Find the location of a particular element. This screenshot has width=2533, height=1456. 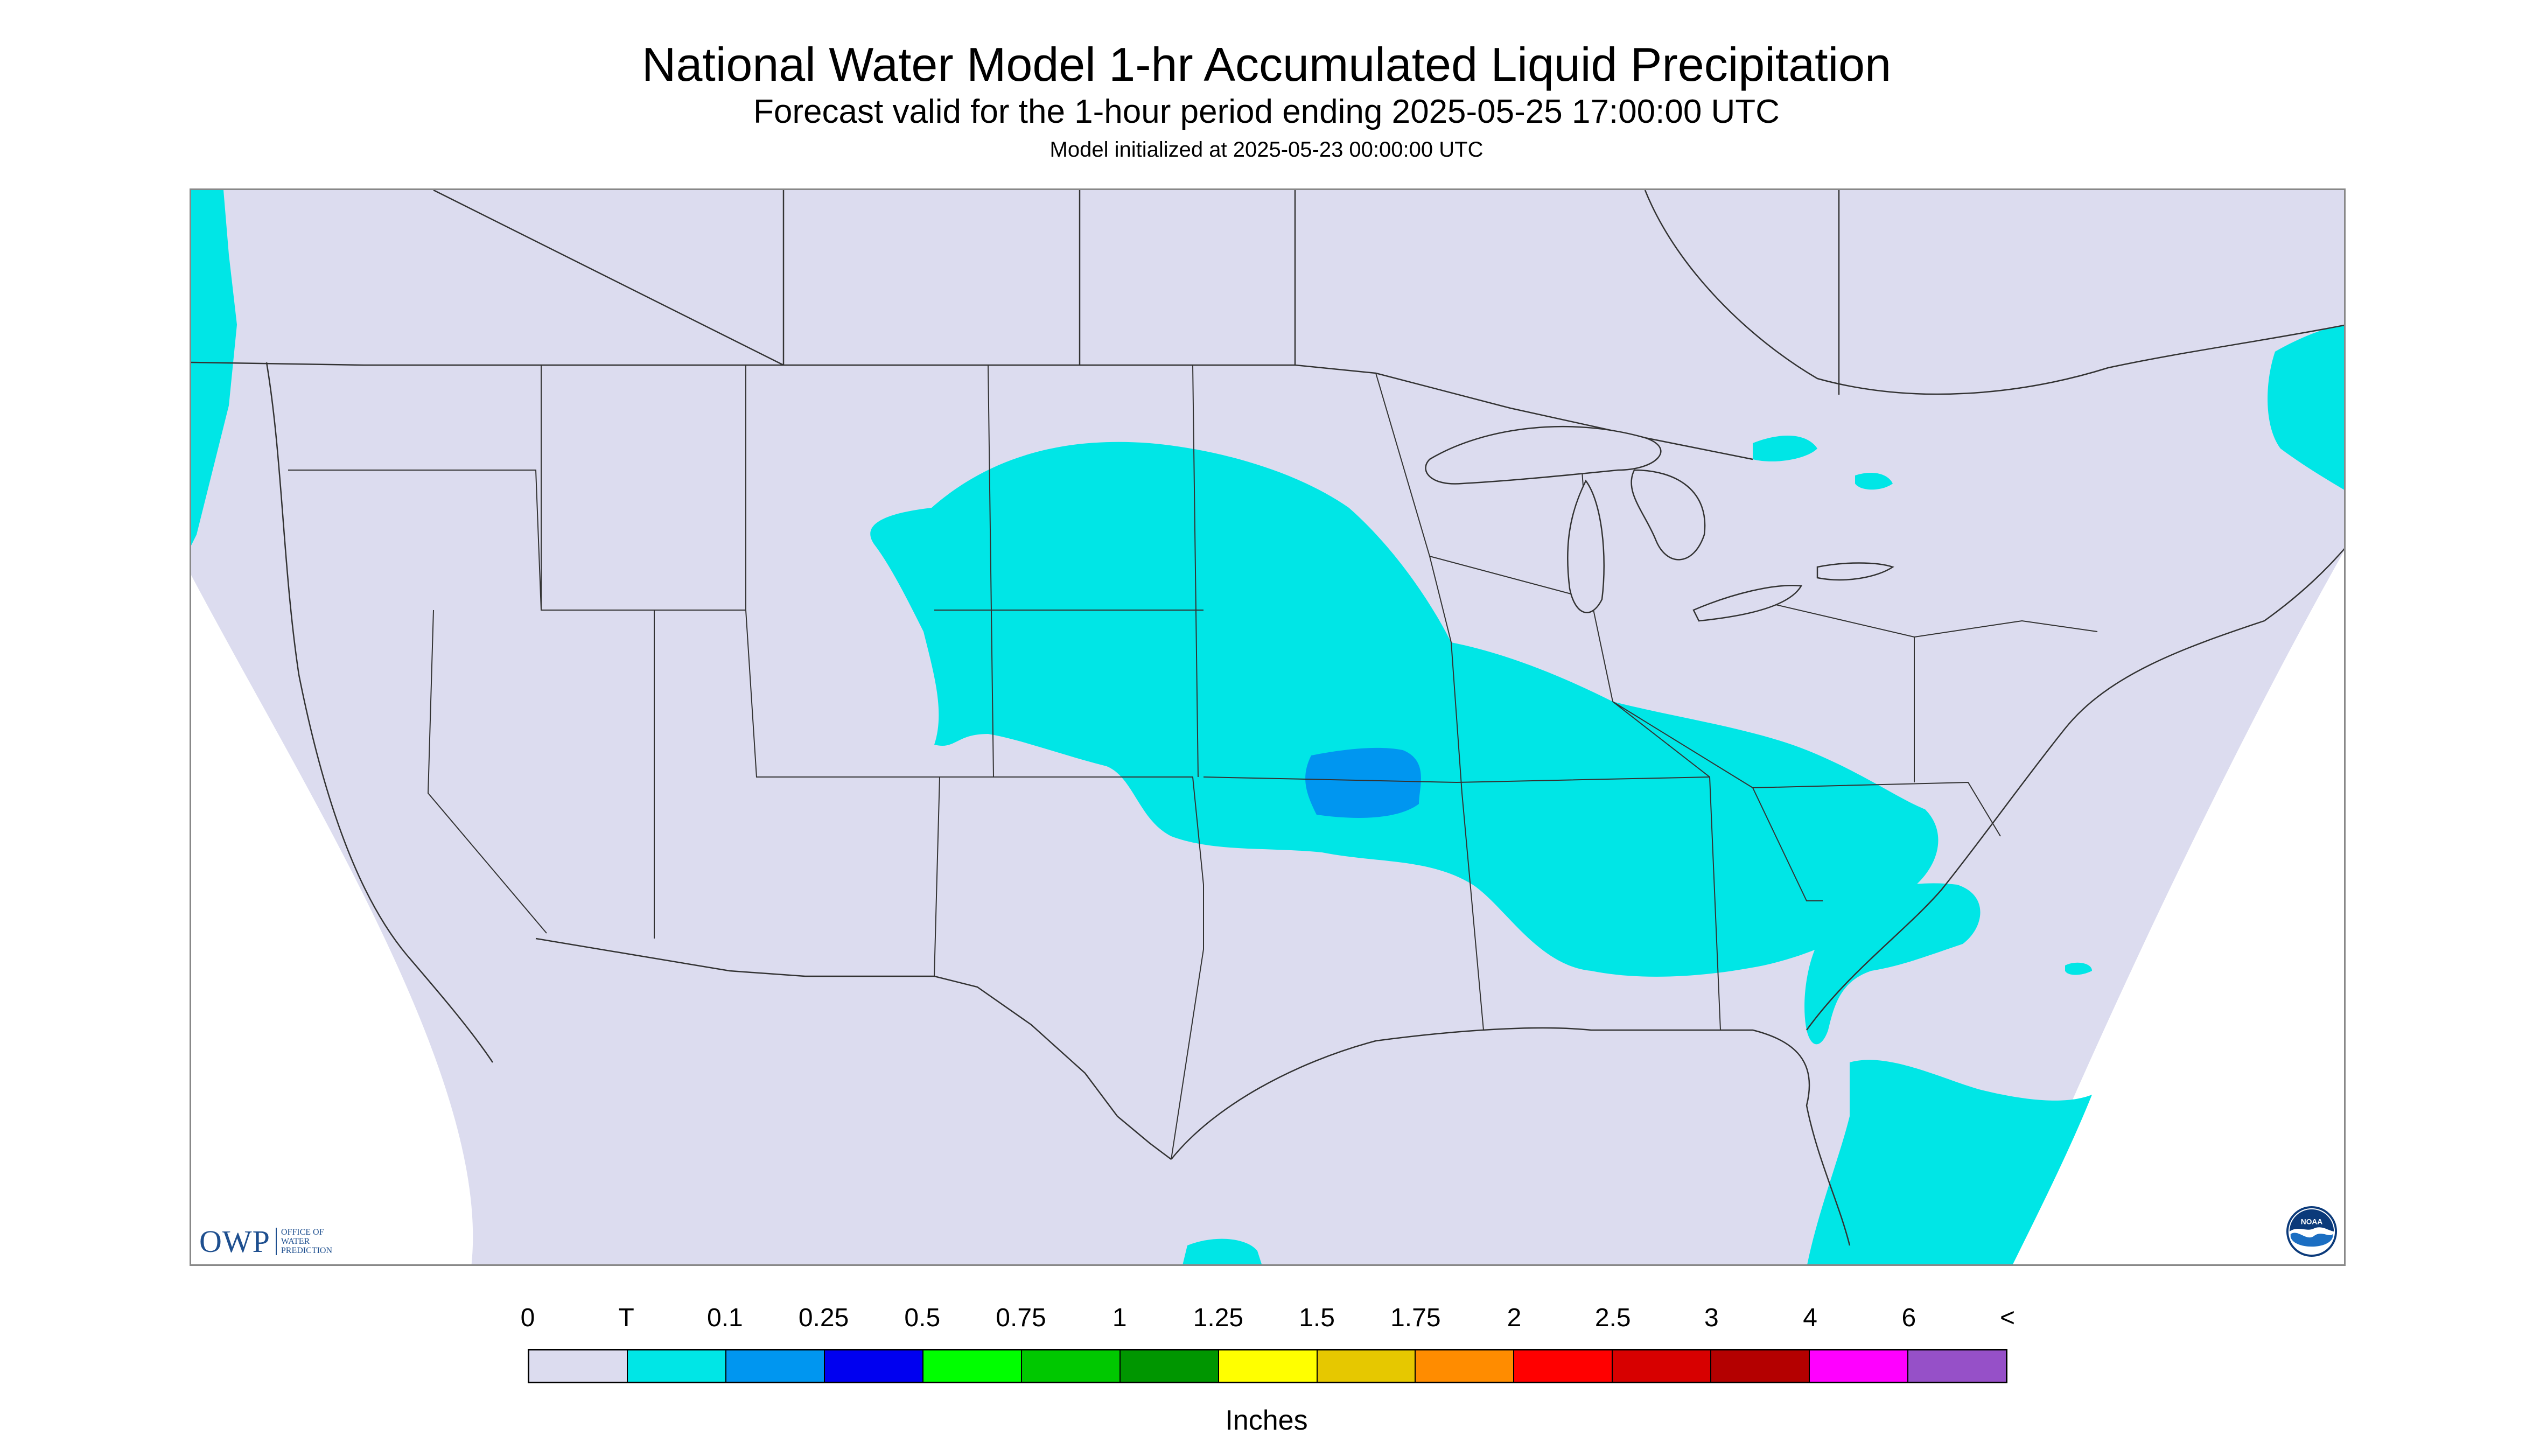

precip-new-england is located at coordinates (2306, 407).